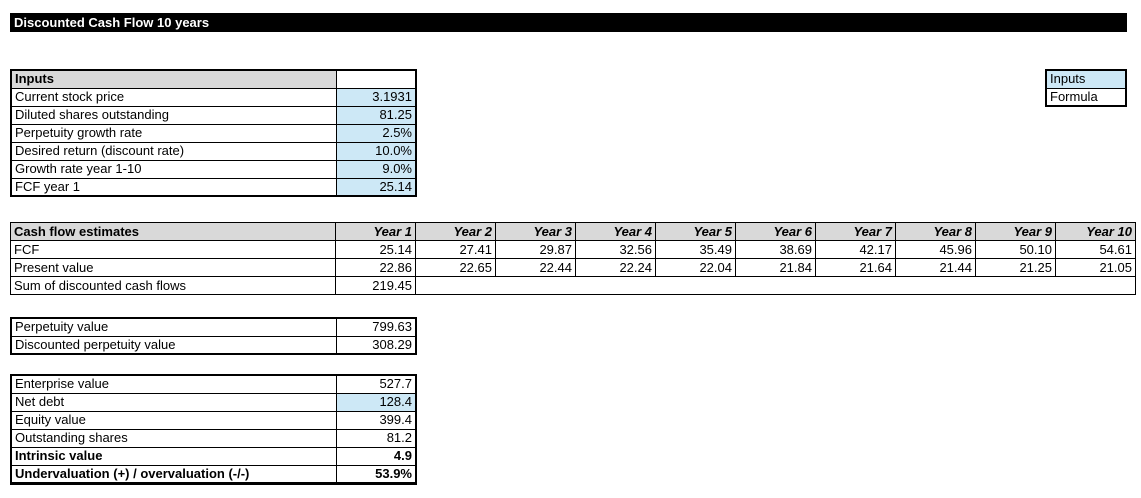 The image size is (1141, 498). Describe the element at coordinates (173, 384) in the screenshot. I see `row-label: Enterprise value` at that location.